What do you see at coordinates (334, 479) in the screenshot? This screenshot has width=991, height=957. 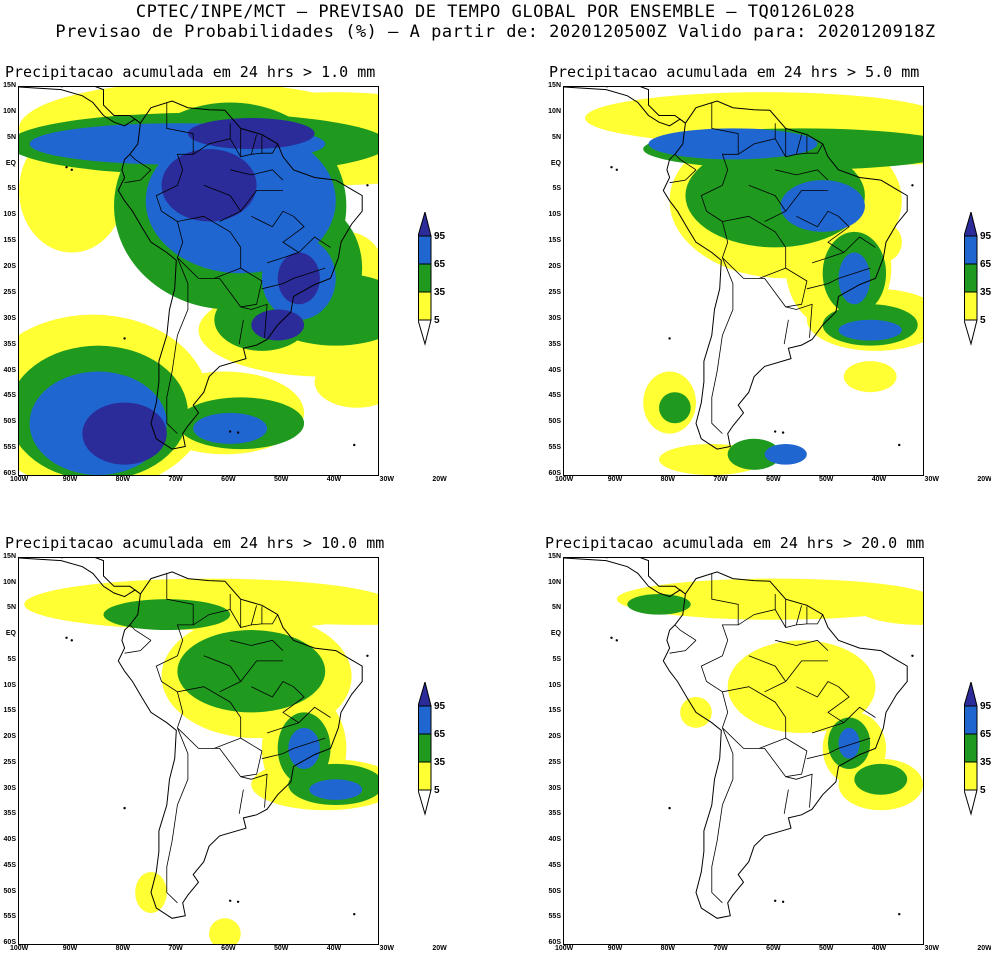 I see `lon-tick-label: 40W` at bounding box center [334, 479].